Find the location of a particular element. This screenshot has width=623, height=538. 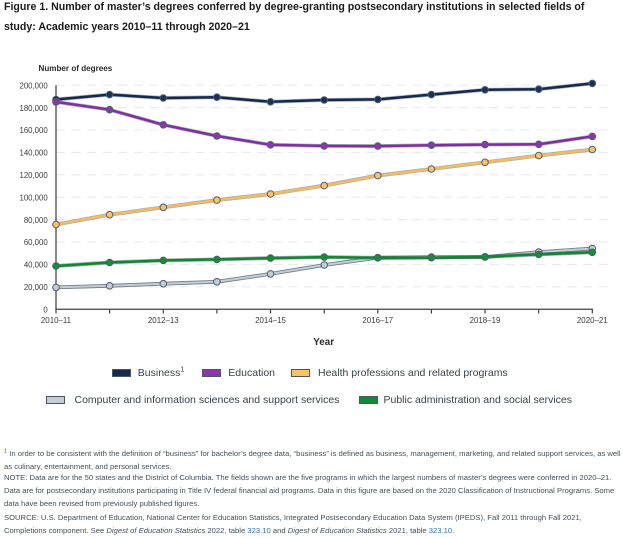

svg-text: 2018–19 is located at coordinates (485, 320).